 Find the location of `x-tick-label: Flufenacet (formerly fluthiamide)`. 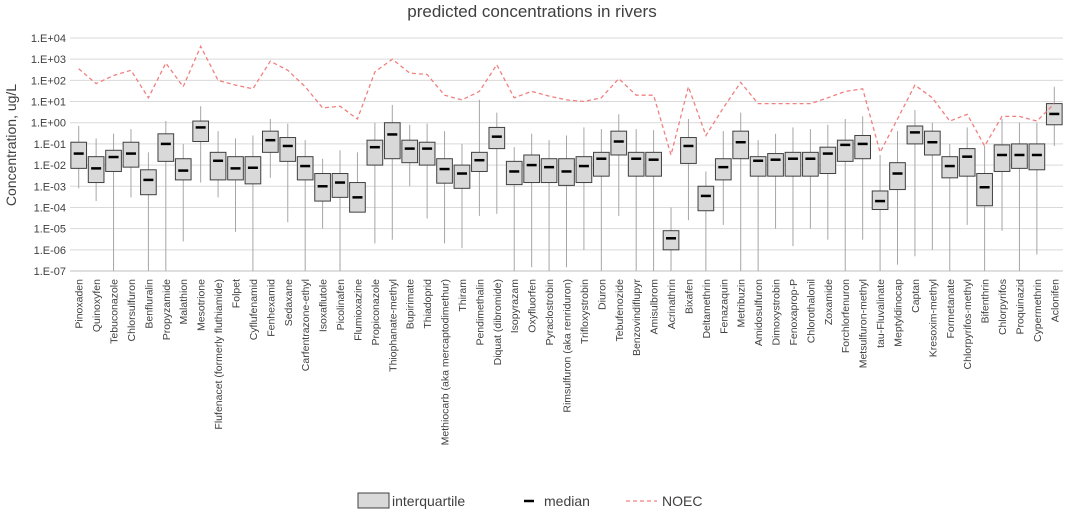

x-tick-label: Flufenacet (formerly fluthiamide) is located at coordinates (219, 354).